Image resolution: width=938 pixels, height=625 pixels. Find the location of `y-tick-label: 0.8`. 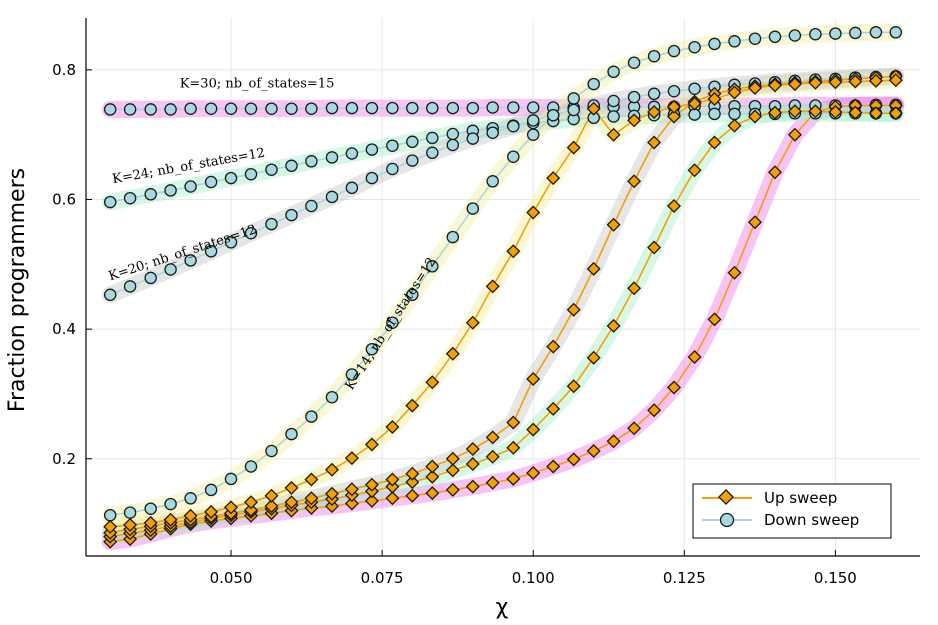

y-tick-label: 0.8 is located at coordinates (64, 70).